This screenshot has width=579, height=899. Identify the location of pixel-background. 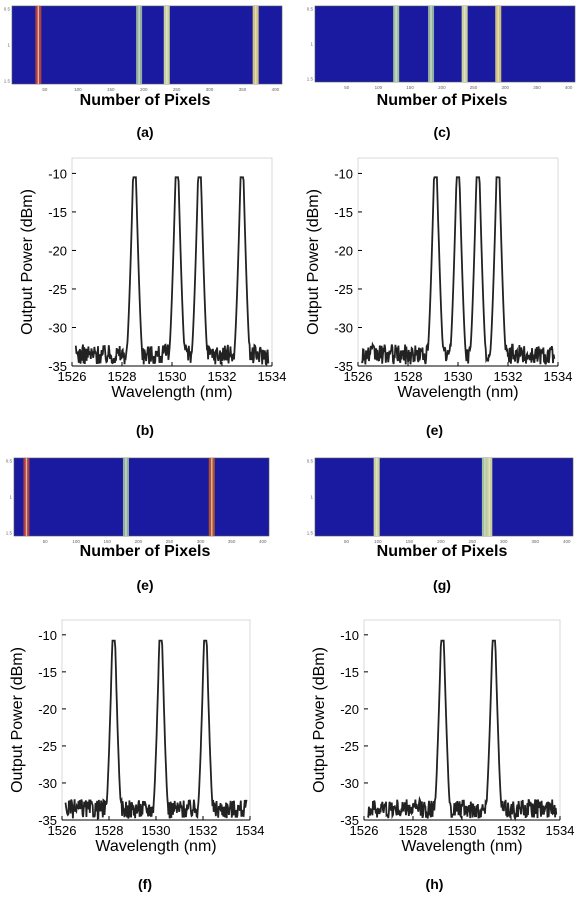
(445, 44).